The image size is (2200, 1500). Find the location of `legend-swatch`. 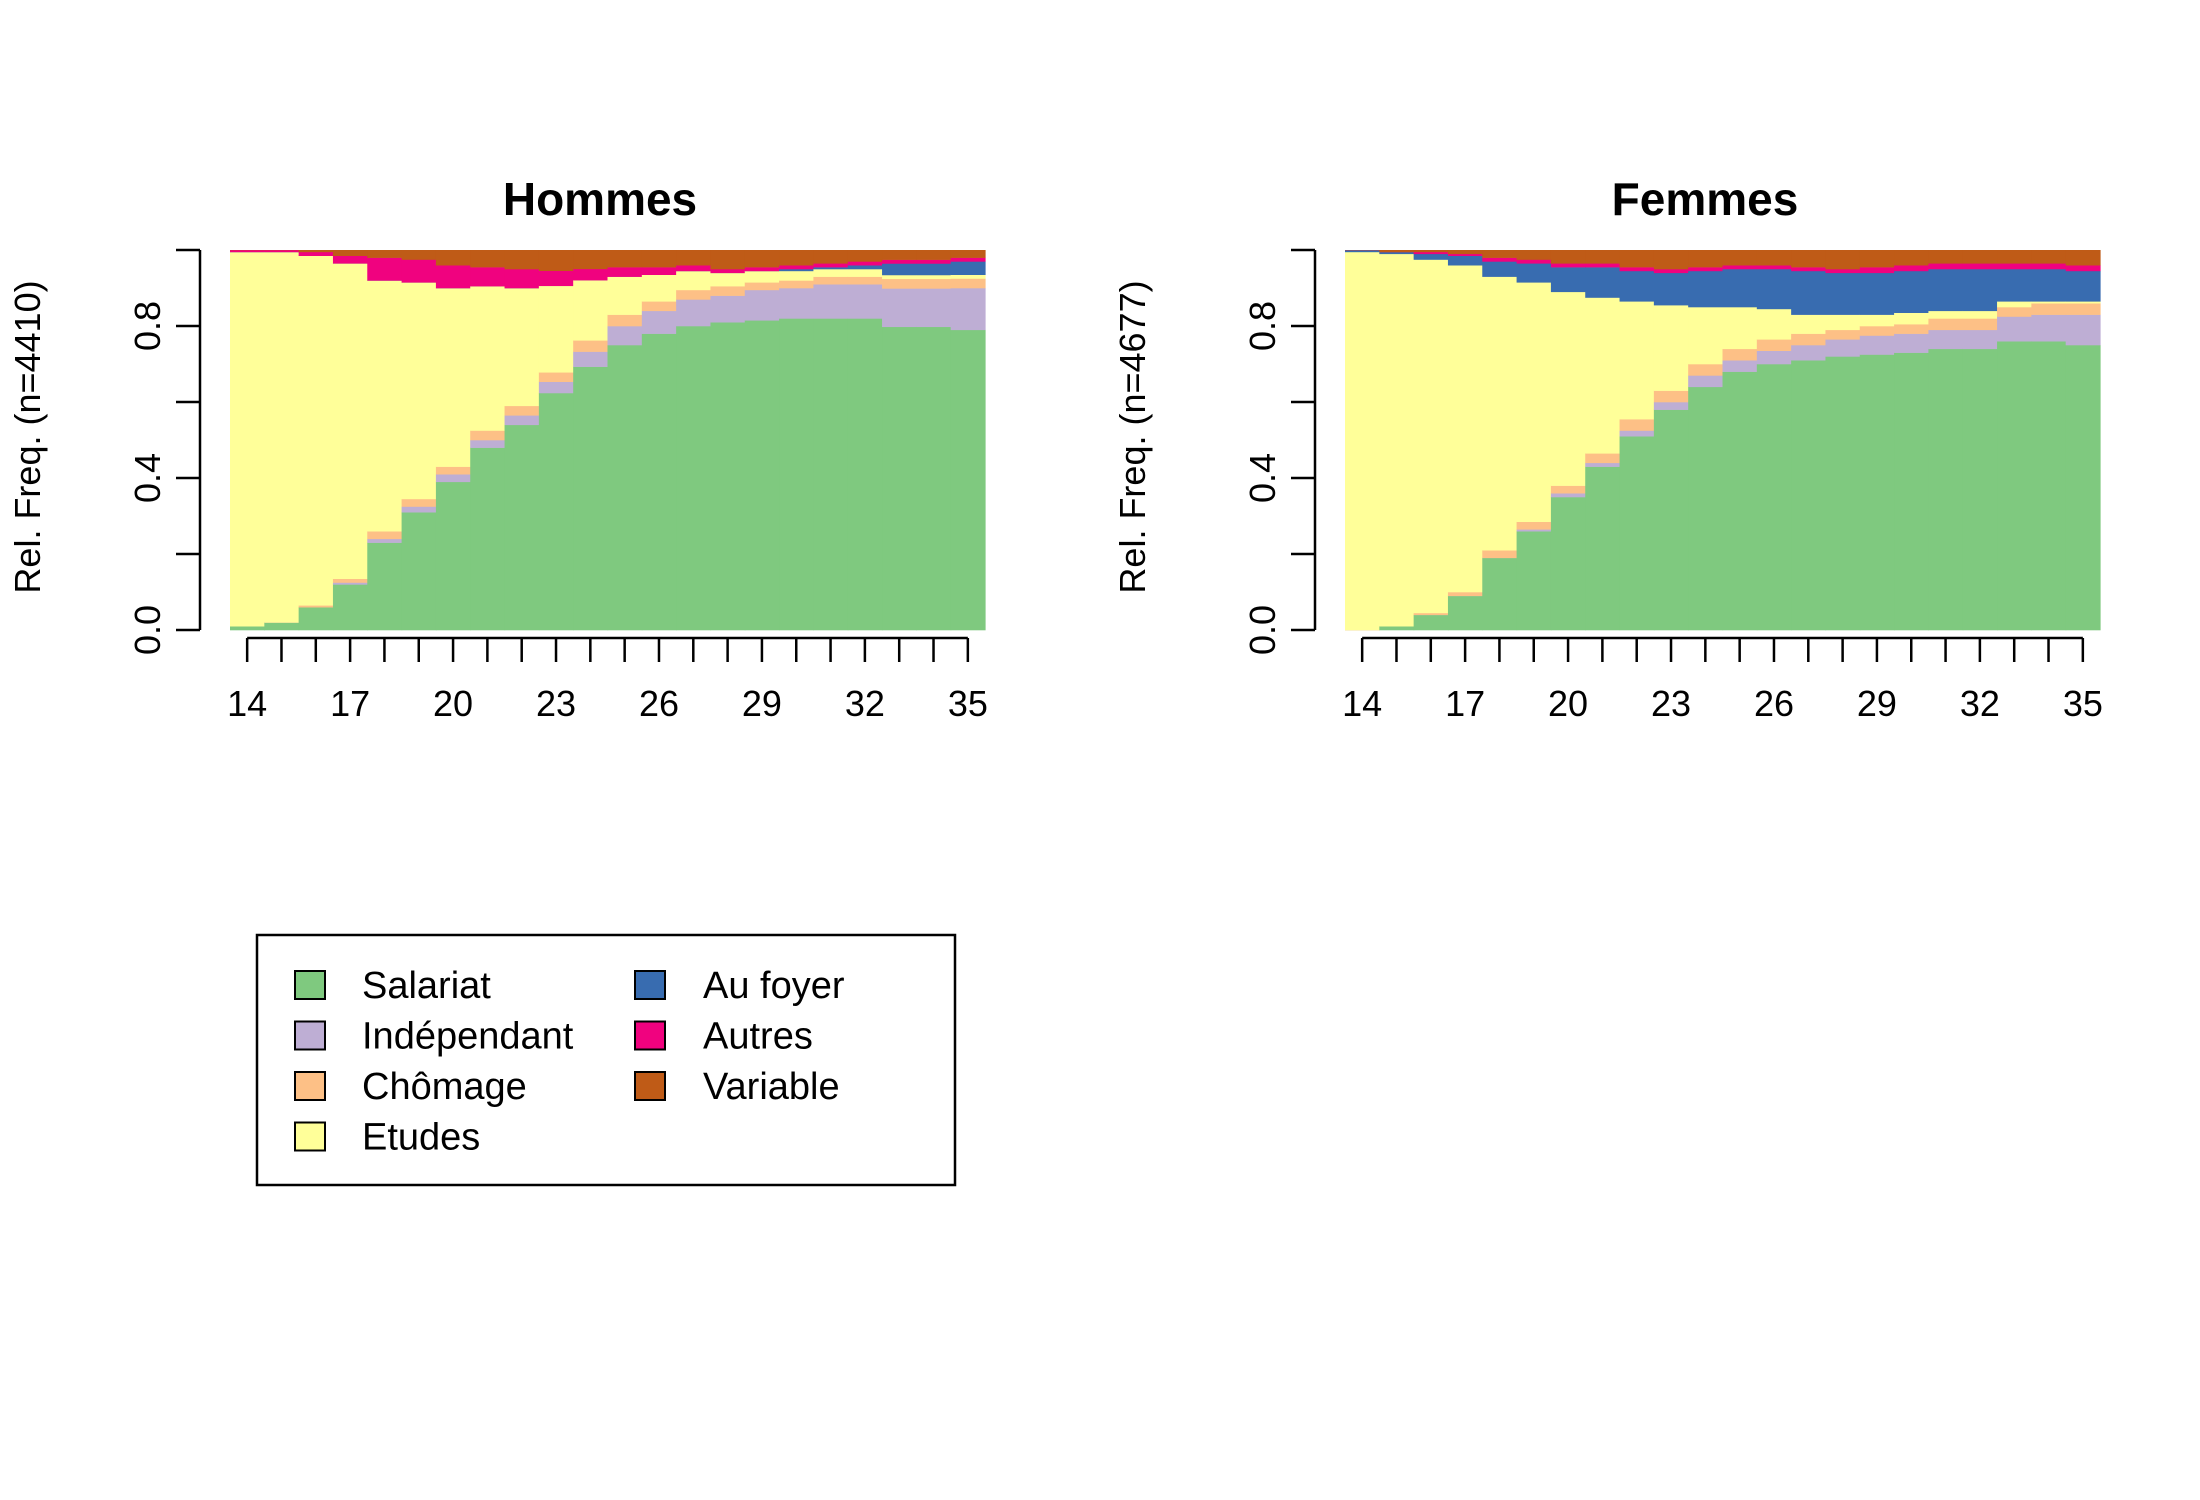

legend-swatch is located at coordinates (650, 985).